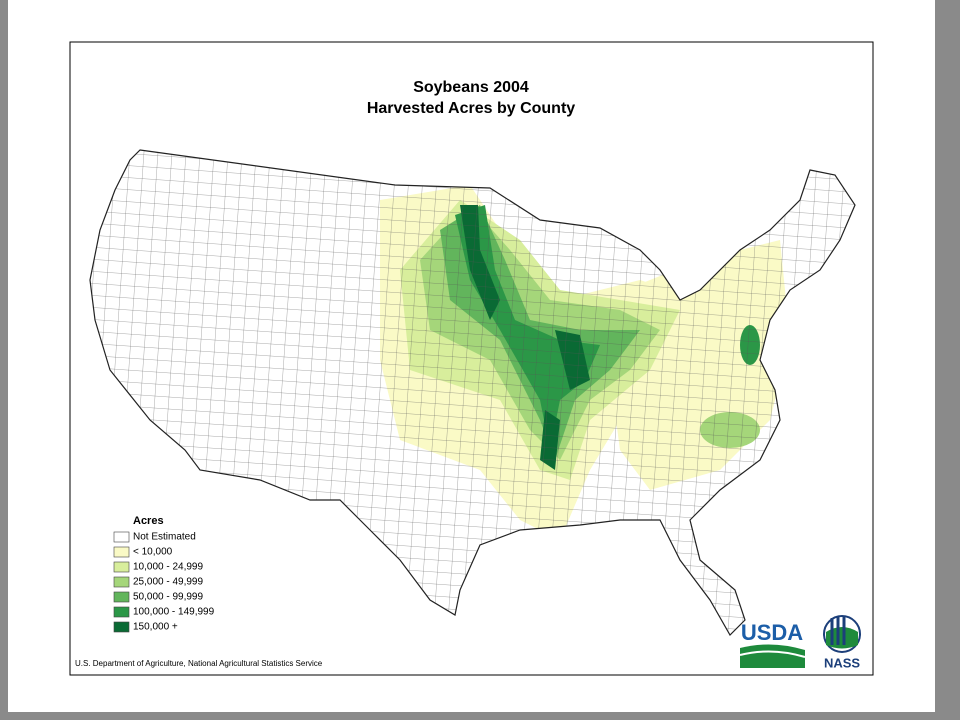 The image size is (960, 720). I want to click on nass-text: NASS, so click(842, 662).